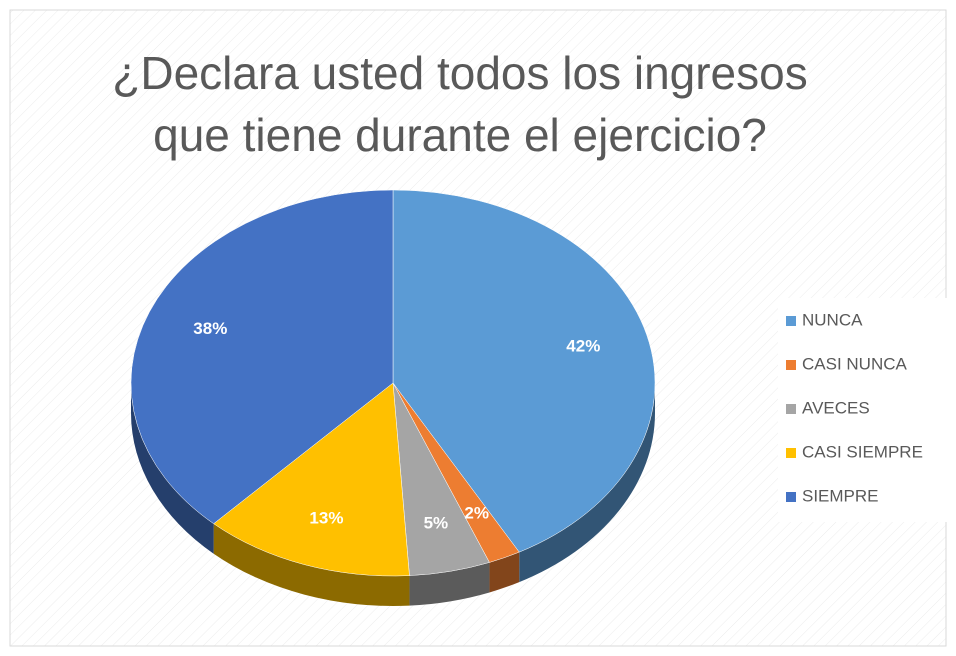 The height and width of the screenshot is (656, 956). What do you see at coordinates (832, 319) in the screenshot?
I see `legend-label: NUNCA` at bounding box center [832, 319].